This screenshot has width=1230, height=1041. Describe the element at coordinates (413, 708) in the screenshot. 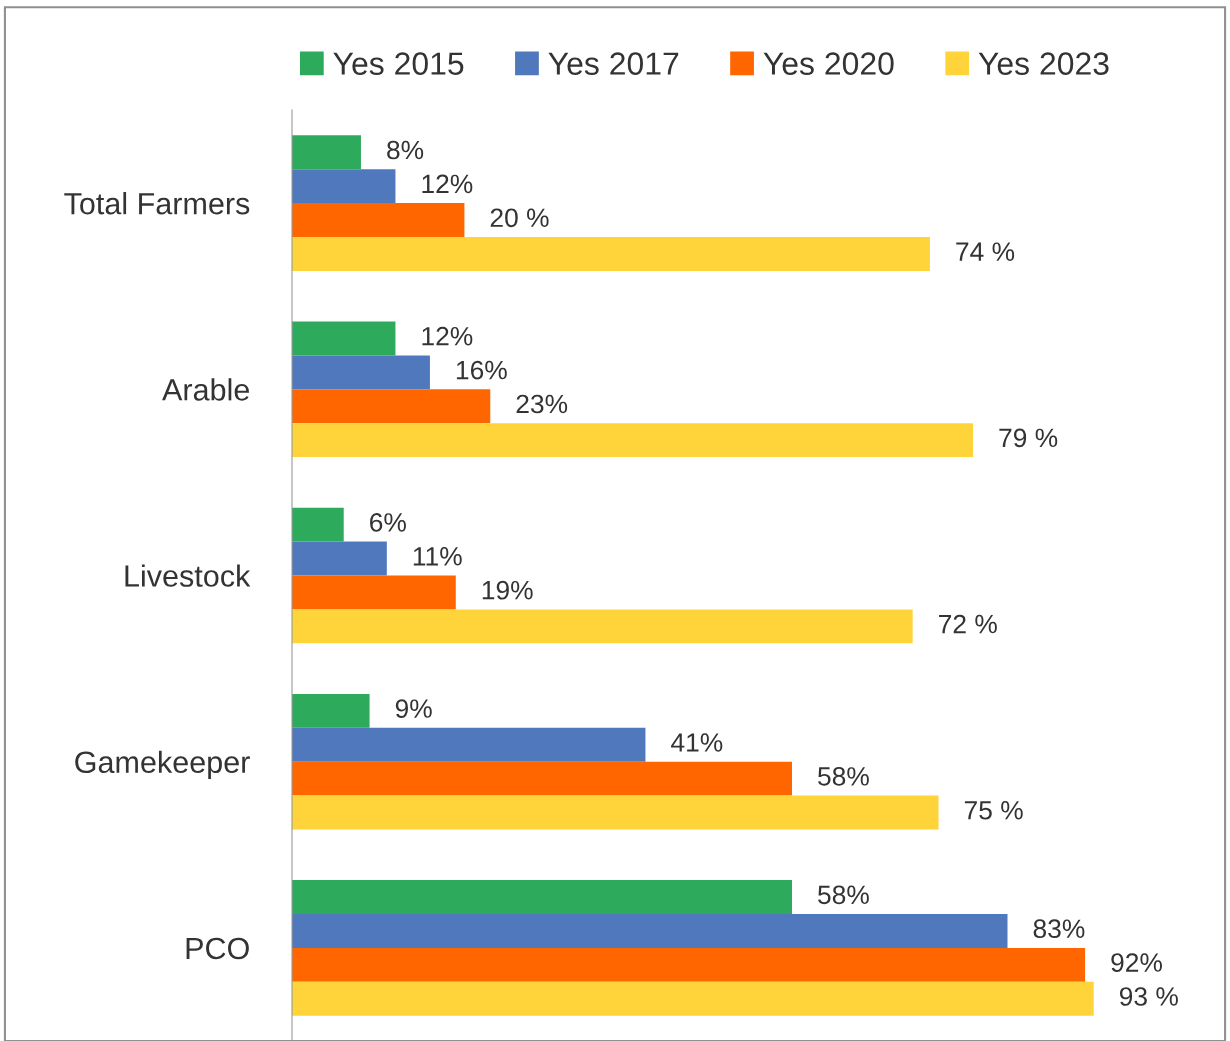

I see `data-label: 9%` at that location.